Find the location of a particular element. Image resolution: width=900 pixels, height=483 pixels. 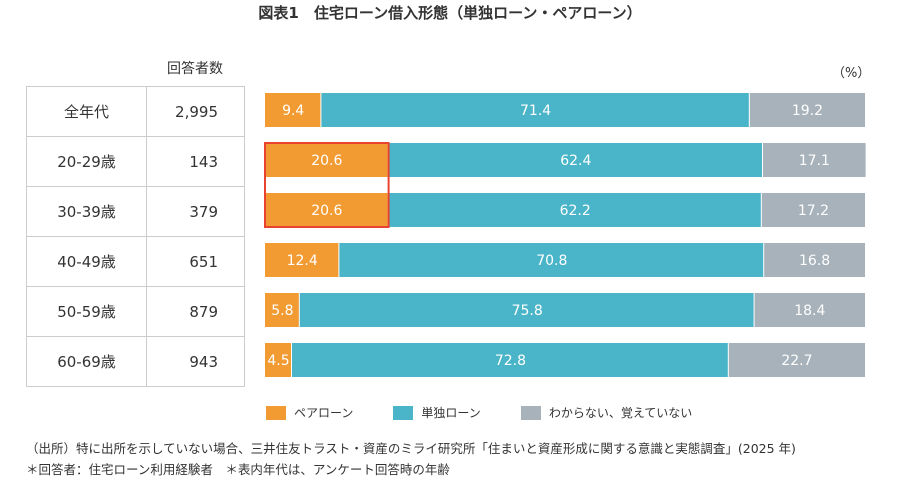

table-row: 50-59歳 879 is located at coordinates (135, 311).